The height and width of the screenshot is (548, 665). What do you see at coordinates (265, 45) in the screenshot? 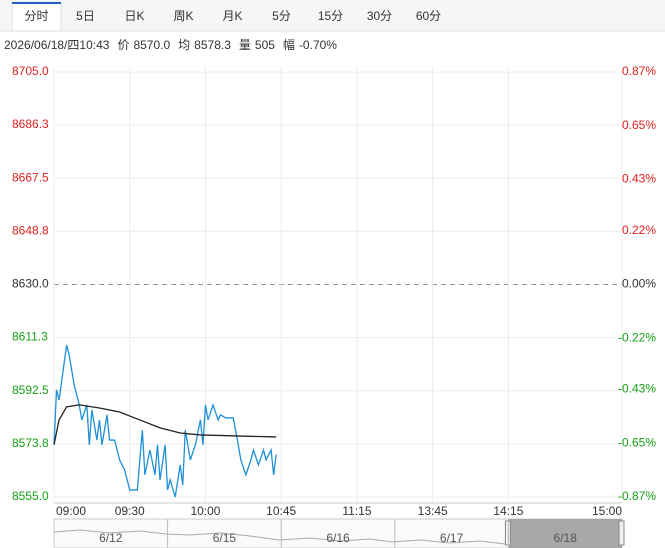
I see `info-value: 505` at bounding box center [265, 45].